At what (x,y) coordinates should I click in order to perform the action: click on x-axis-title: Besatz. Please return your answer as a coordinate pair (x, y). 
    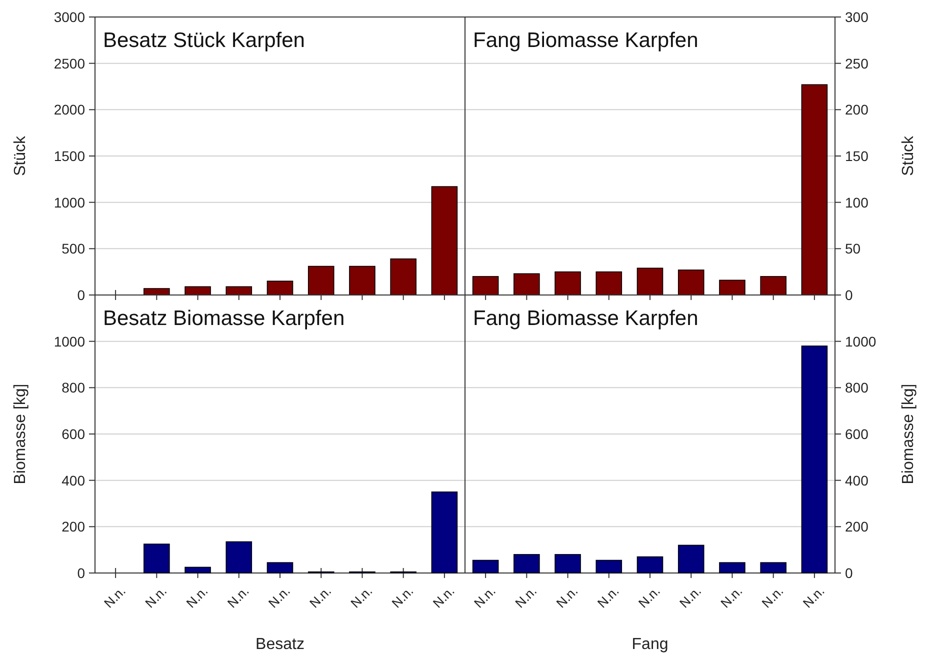
    Looking at the image, I should click on (280, 644).